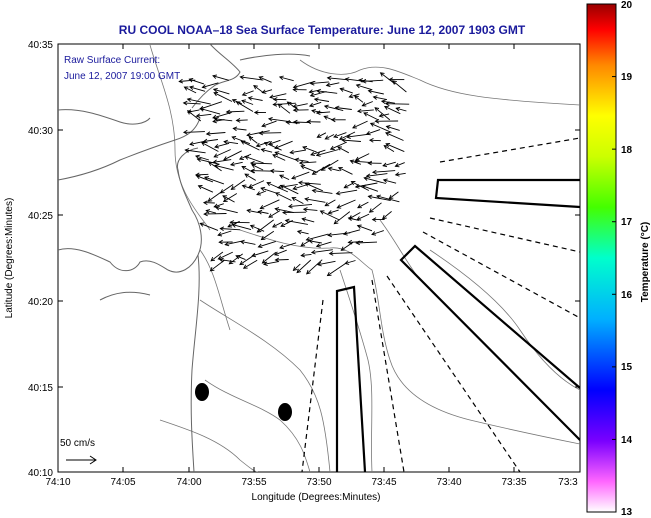 The width and height of the screenshot is (651, 518). What do you see at coordinates (627, 259) in the screenshot?
I see `colorbar-tick-labels: 20 19 18 17 16 15 14 13` at bounding box center [627, 259].